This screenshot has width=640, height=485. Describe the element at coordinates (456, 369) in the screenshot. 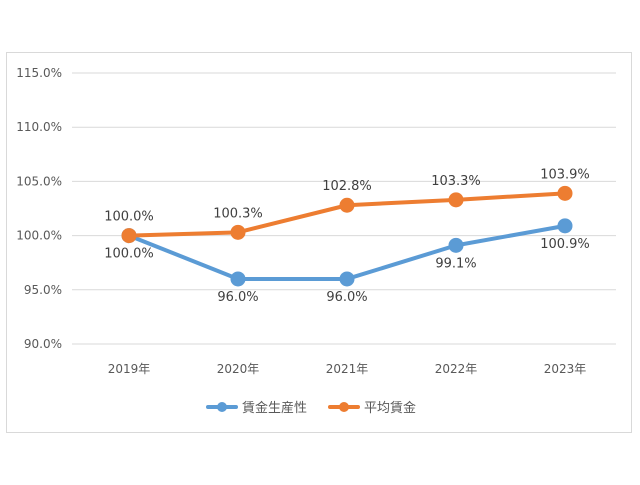

I see `x-tick-label: 2022年` at that location.